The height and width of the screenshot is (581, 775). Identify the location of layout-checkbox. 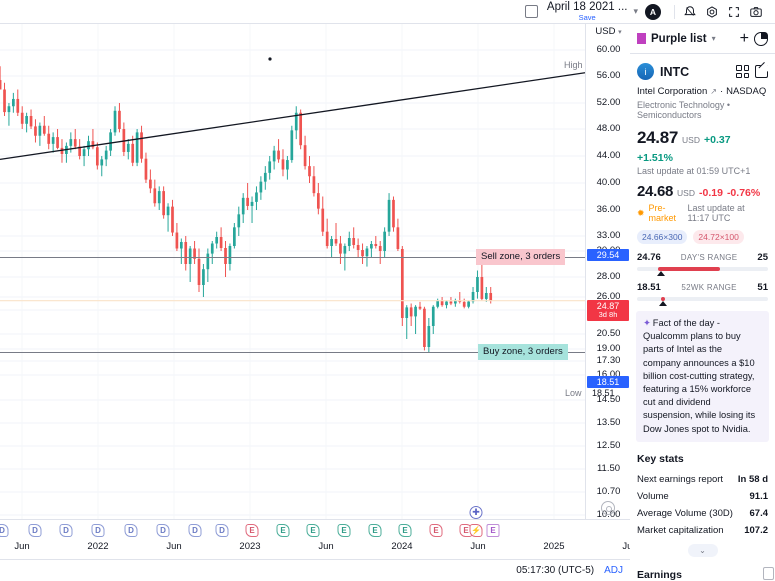
(531, 11).